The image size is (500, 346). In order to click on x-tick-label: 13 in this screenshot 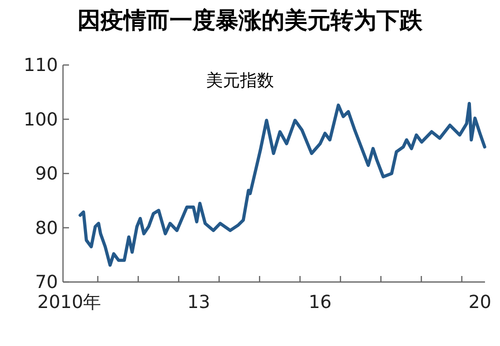, I will do `click(198, 302)`.